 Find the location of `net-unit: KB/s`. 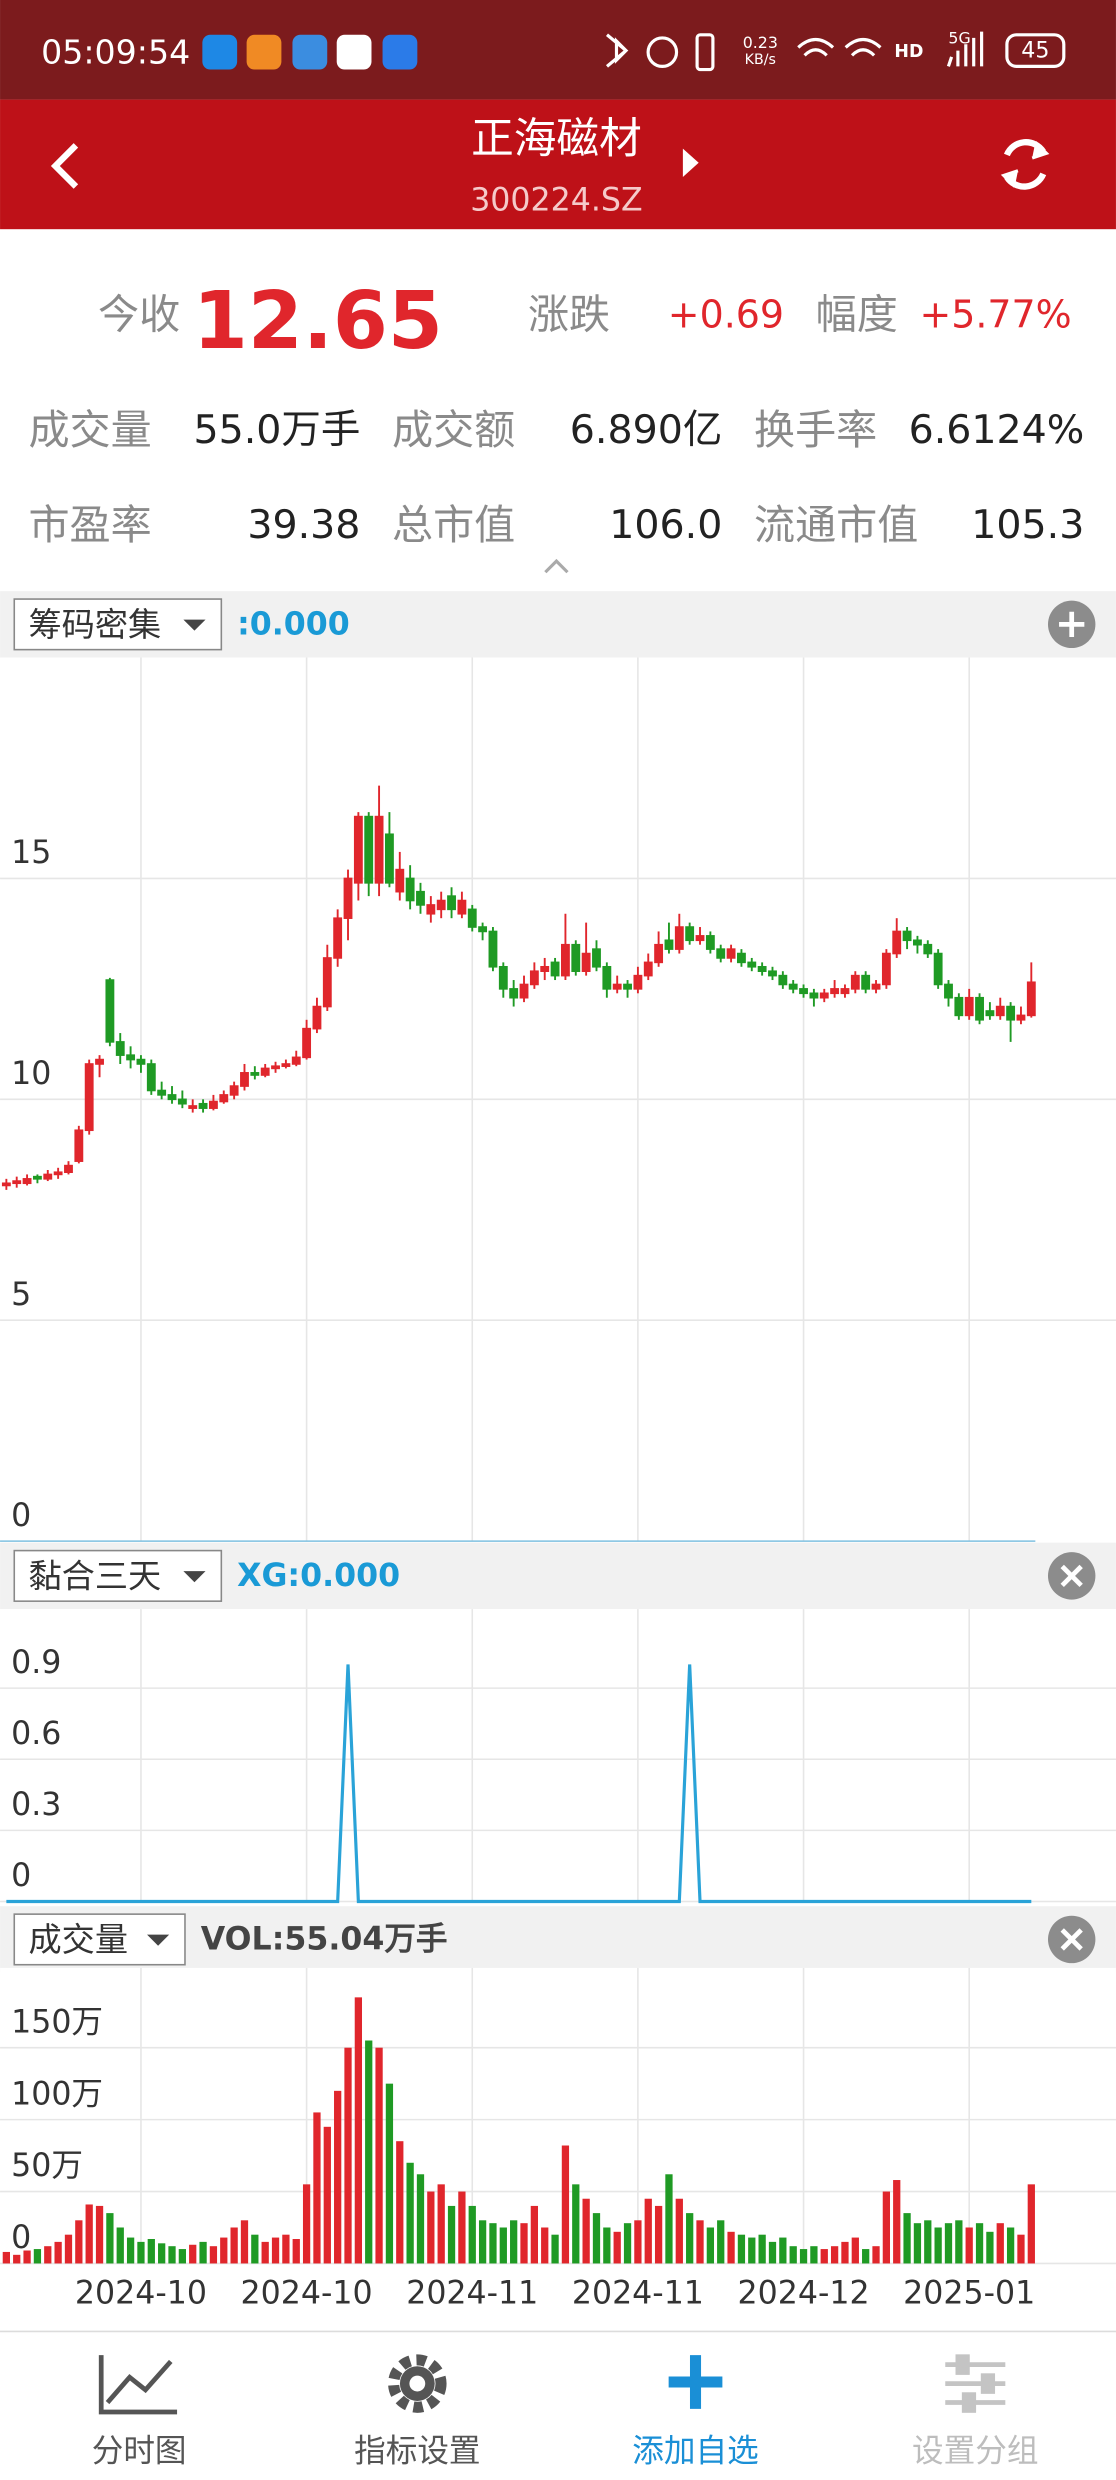

net-unit: KB/s is located at coordinates (760, 60).